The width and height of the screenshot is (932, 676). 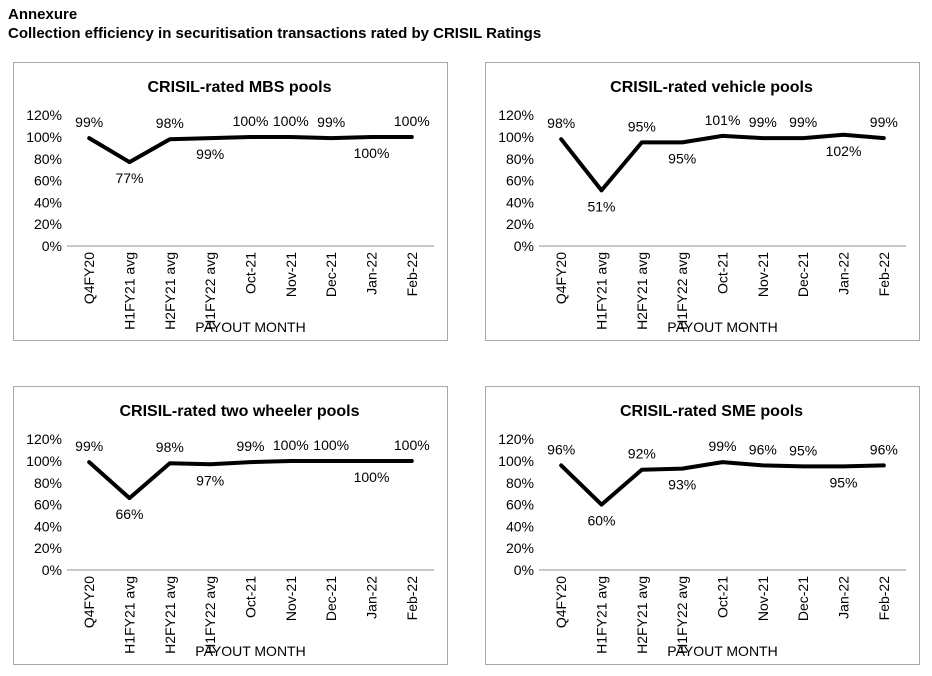 What do you see at coordinates (43, 14) in the screenshot?
I see `annexure-heading: Annexure` at bounding box center [43, 14].